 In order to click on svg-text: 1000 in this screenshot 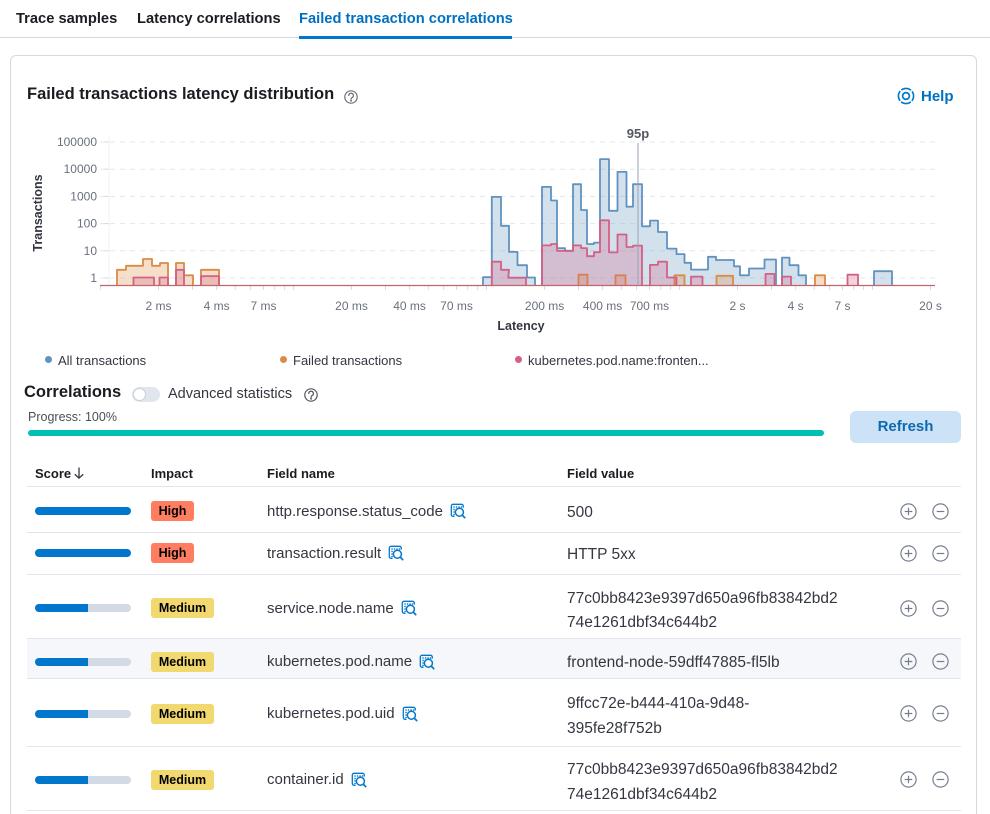, I will do `click(83, 196)`.